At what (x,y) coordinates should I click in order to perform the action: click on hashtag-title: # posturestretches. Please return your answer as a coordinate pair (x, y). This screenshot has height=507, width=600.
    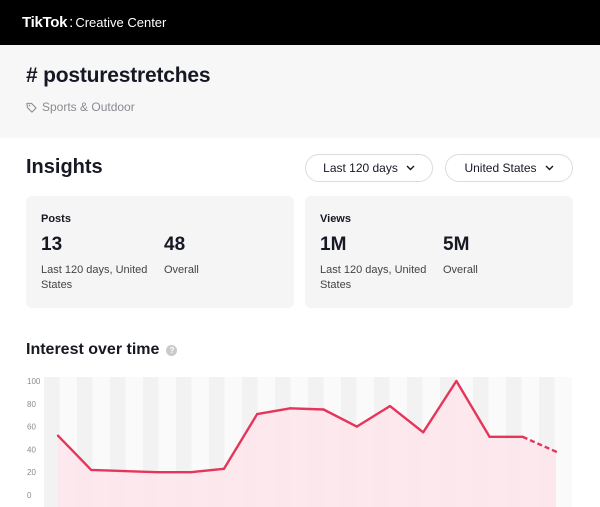
    Looking at the image, I should click on (118, 75).